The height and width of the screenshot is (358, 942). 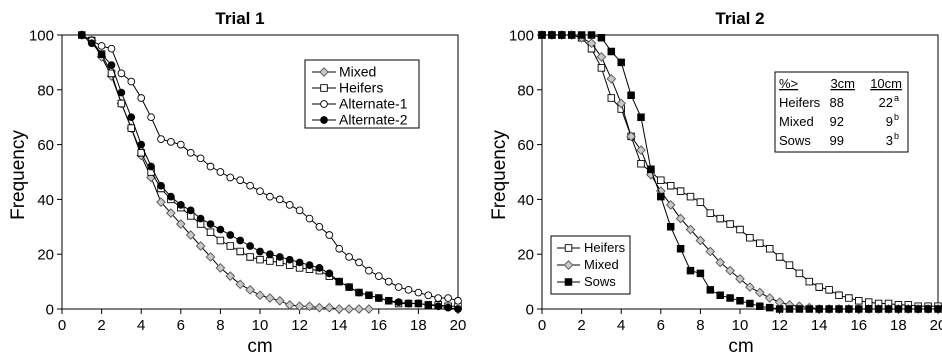 I want to click on table-cell: 92, so click(x=837, y=121).